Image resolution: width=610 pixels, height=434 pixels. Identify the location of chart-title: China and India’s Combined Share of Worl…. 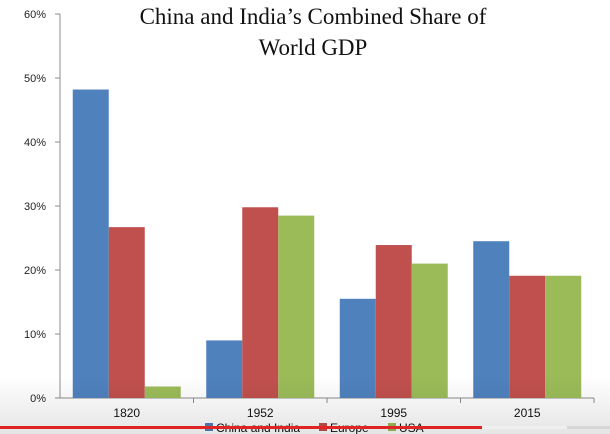
(313, 32).